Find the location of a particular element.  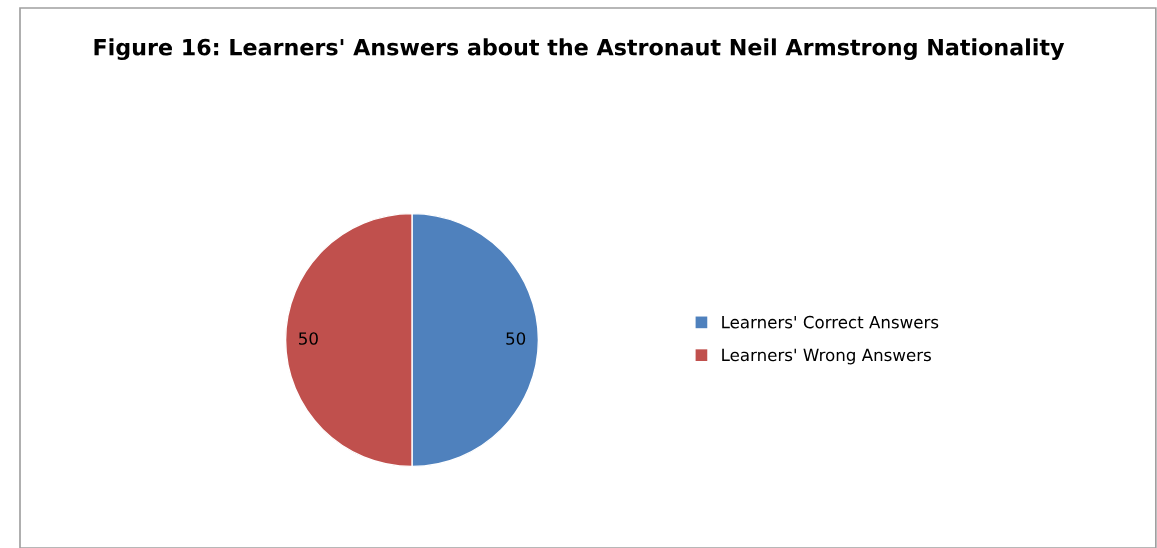

chart-title: Figure 16: Learners' Answers about the Astronaut Neil Armstrong Nationality is located at coordinates (579, 49).